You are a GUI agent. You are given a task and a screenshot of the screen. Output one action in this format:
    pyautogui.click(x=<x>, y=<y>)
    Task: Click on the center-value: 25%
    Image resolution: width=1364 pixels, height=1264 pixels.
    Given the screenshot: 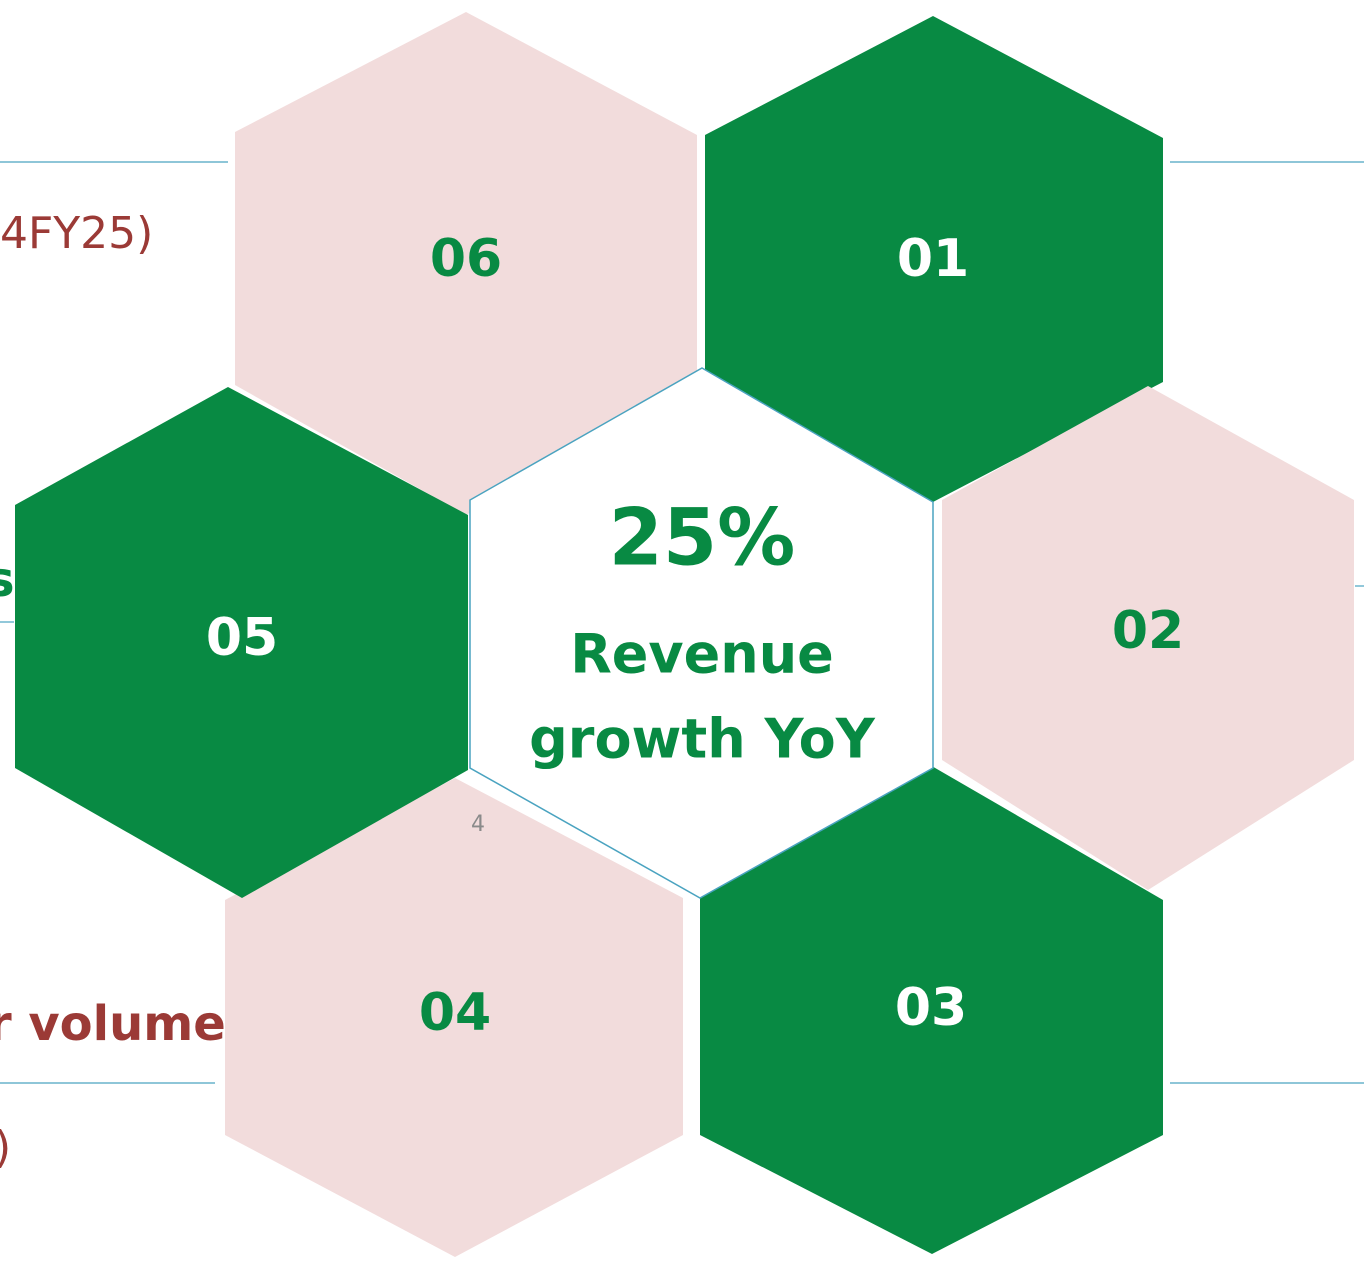 What is the action you would take?
    pyautogui.click(x=702, y=538)
    